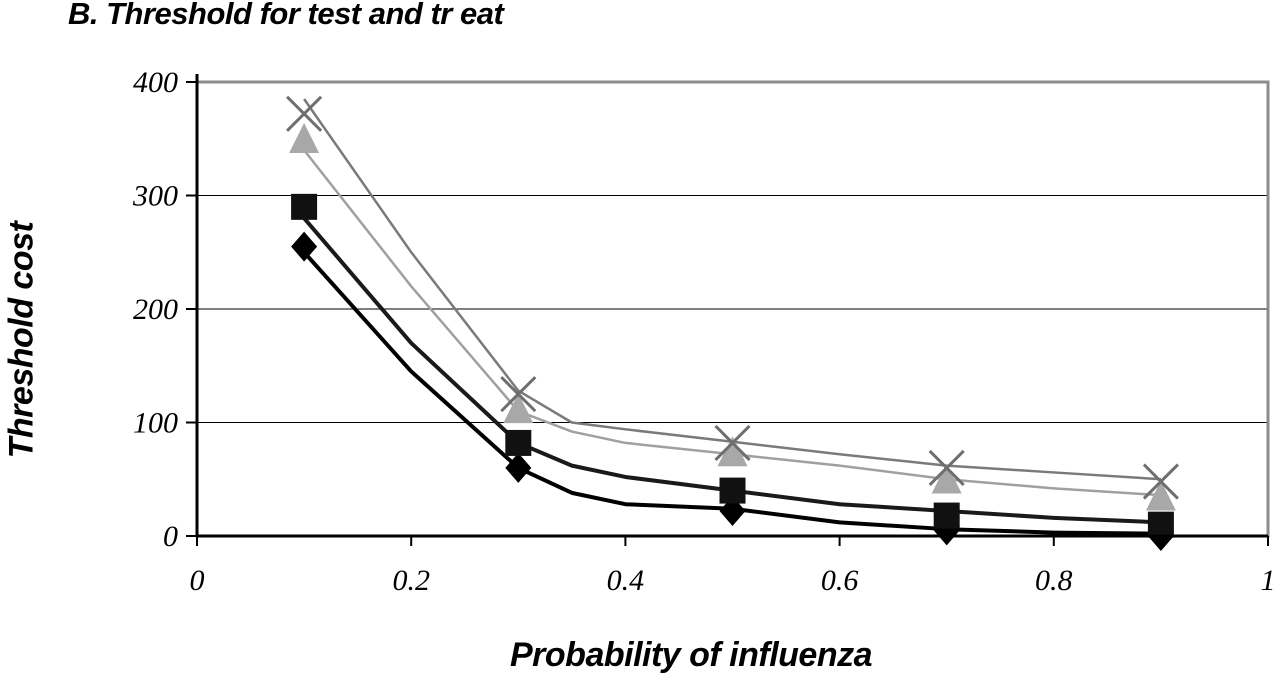 This screenshot has height=684, width=1280. I want to click on x-axis-label: Probability of influenza, so click(691, 655).